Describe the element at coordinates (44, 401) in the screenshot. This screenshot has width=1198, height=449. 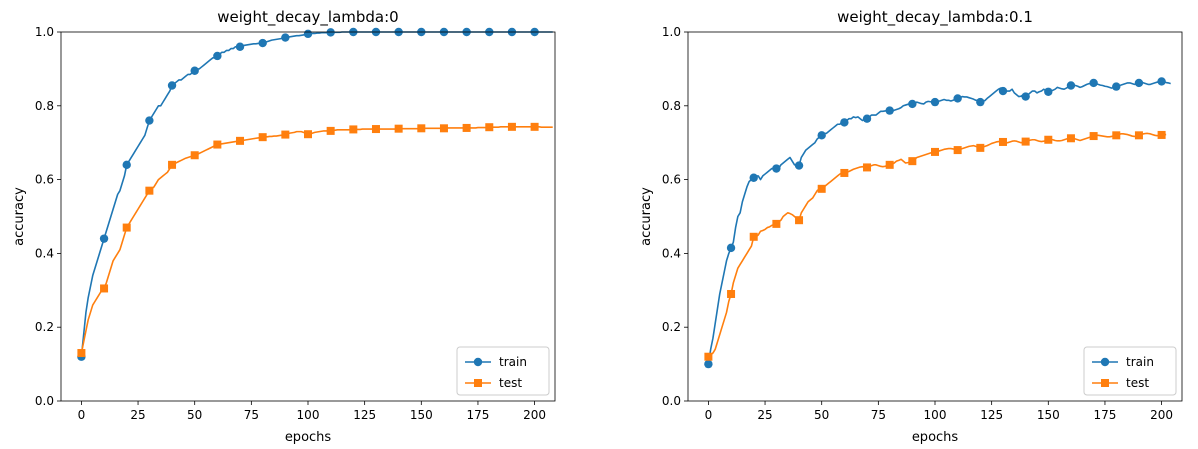
I see `y-tick-label: 0.0` at that location.